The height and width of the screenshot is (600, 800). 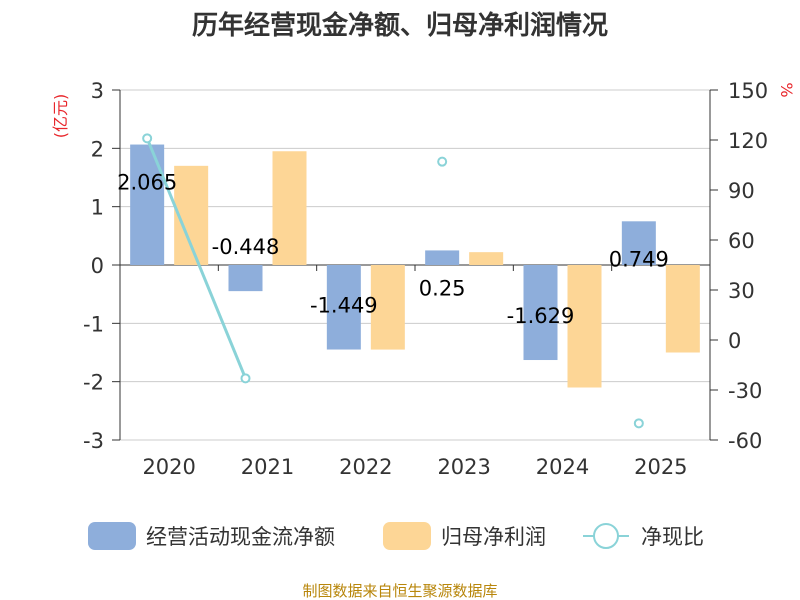 What do you see at coordinates (97, 208) in the screenshot?
I see `left-tick-label: 1` at bounding box center [97, 208].